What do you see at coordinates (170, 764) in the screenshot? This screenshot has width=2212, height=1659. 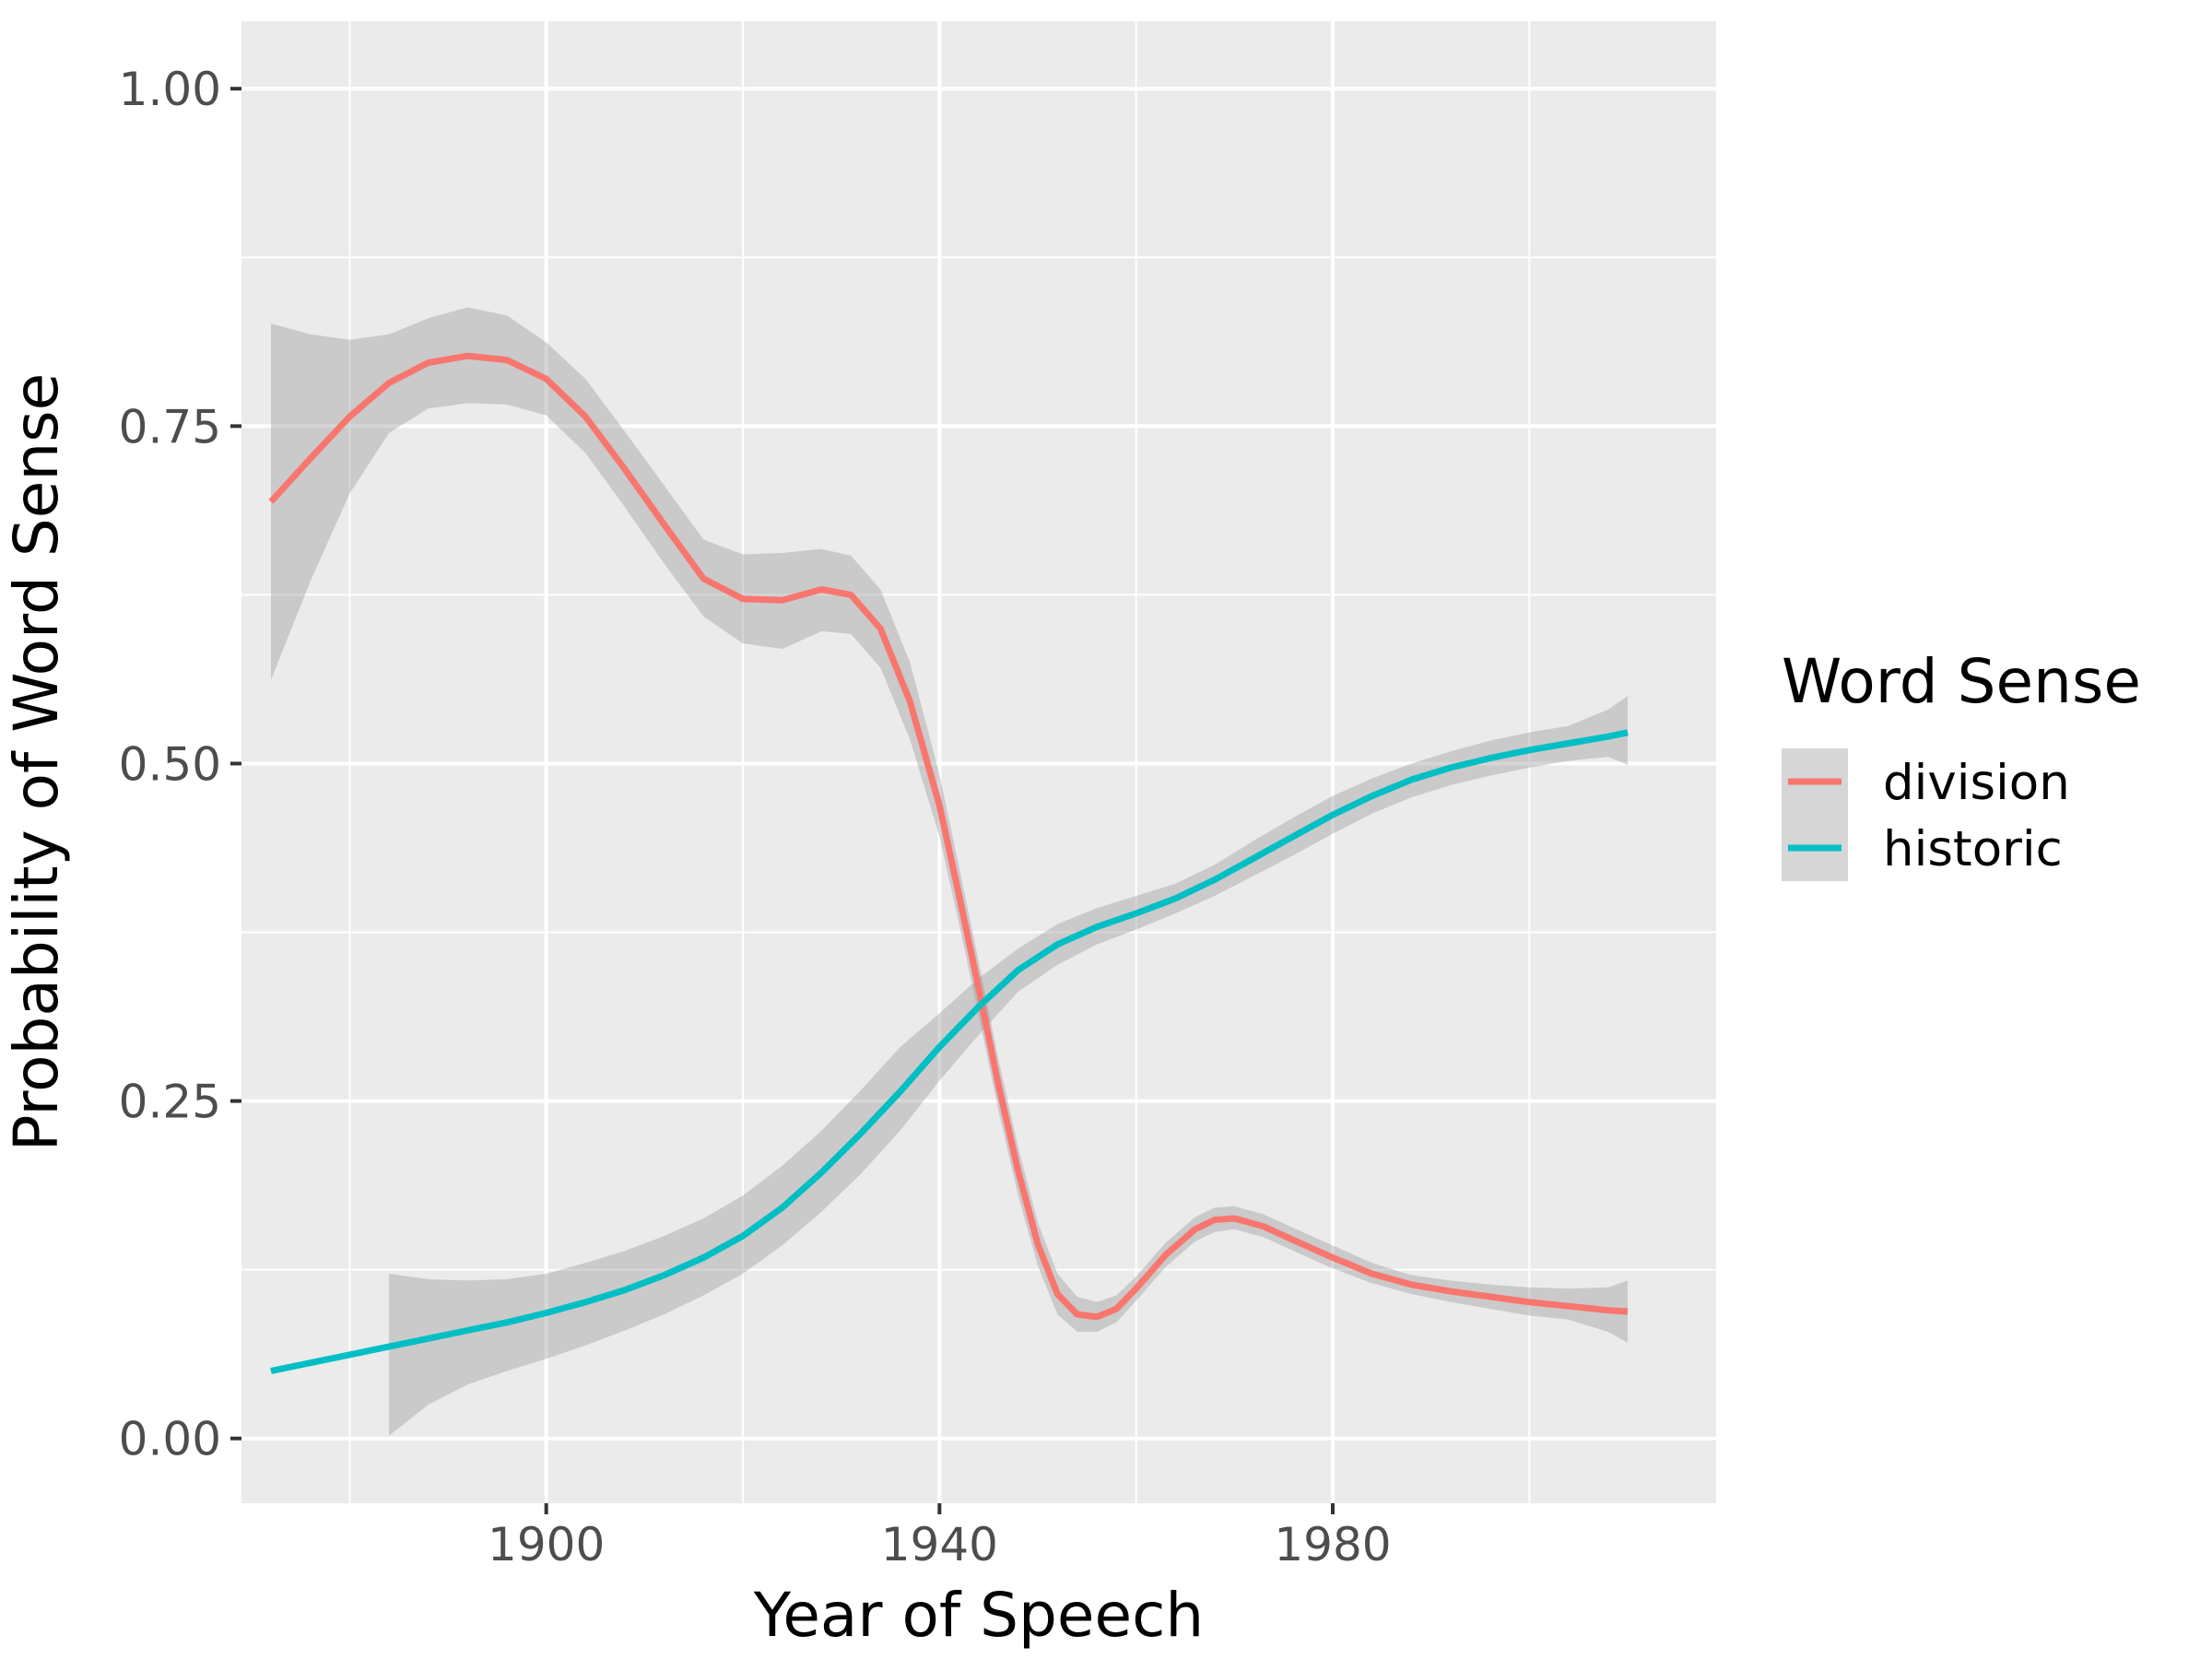 I see `y-tick-label: 0.50` at bounding box center [170, 764].